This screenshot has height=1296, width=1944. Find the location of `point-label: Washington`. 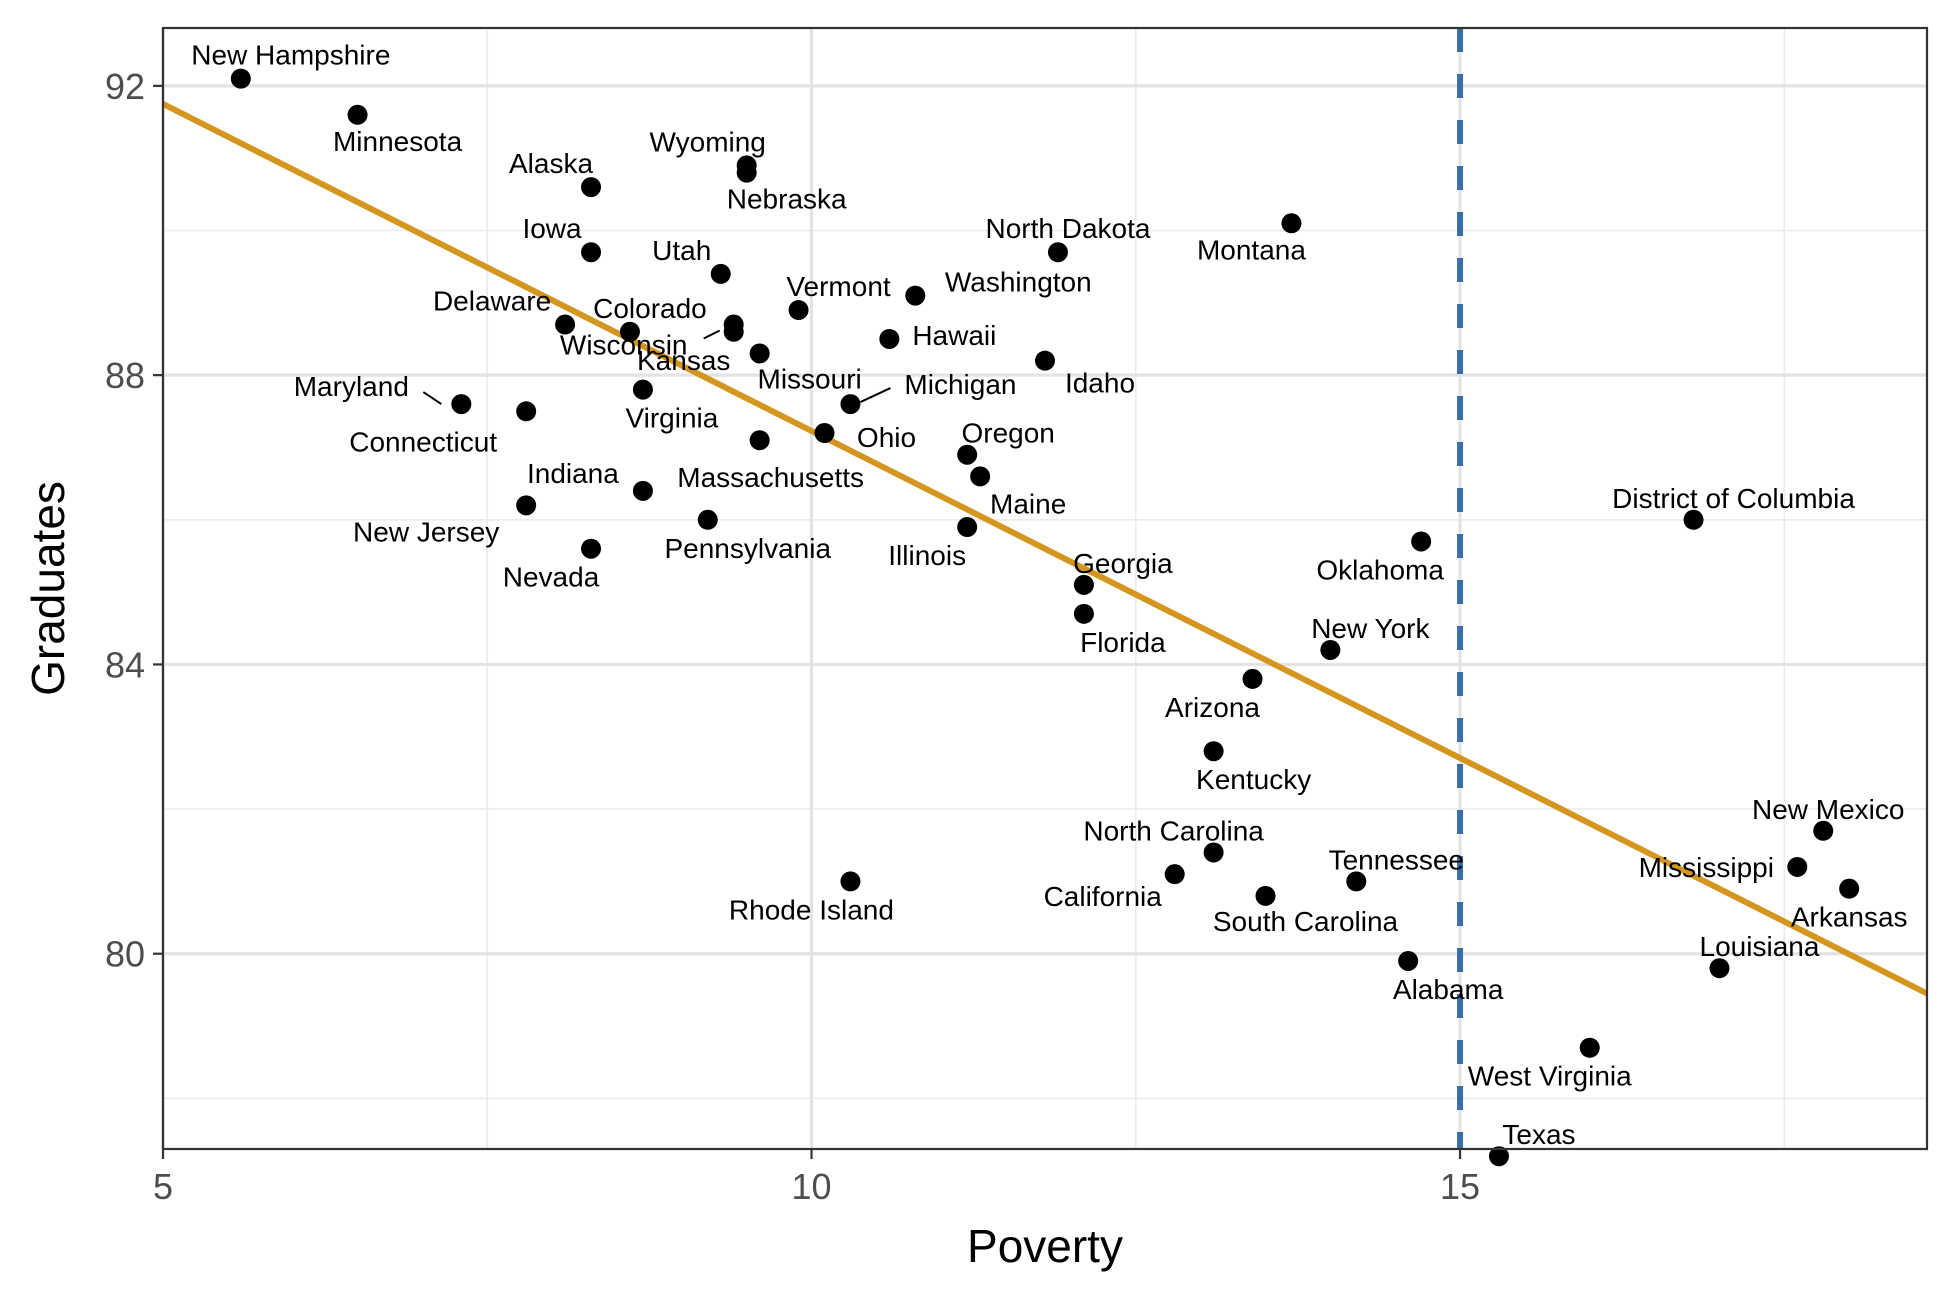

point-label: Washington is located at coordinates (1018, 282).